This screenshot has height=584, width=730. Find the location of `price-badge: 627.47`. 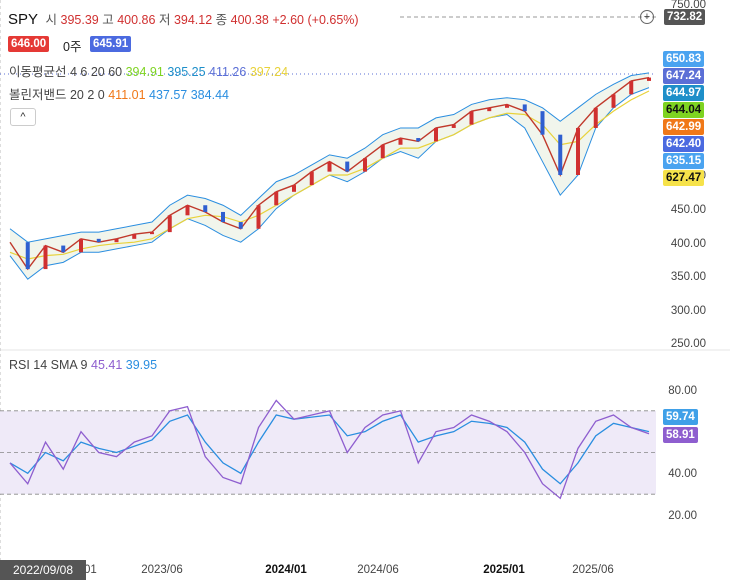

price-badge: 627.47 is located at coordinates (684, 178).